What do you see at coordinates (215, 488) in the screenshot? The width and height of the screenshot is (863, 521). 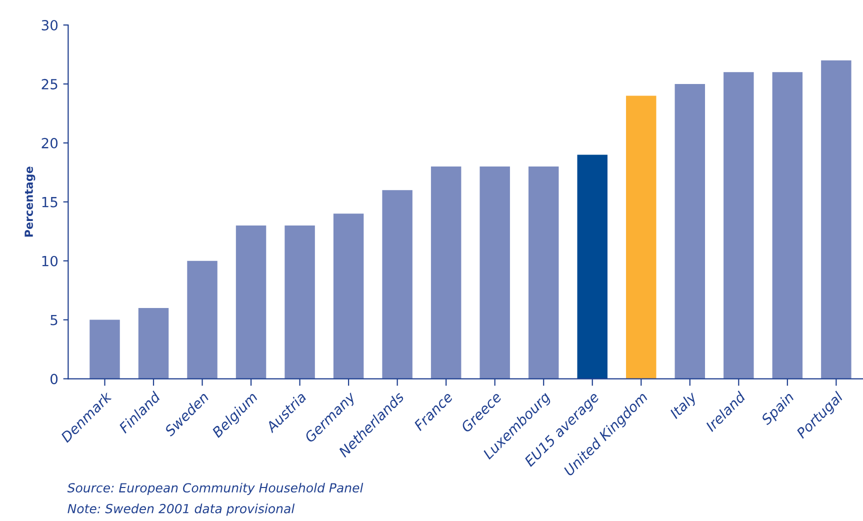 I see `source-note: Source: European Community Household Panel` at bounding box center [215, 488].